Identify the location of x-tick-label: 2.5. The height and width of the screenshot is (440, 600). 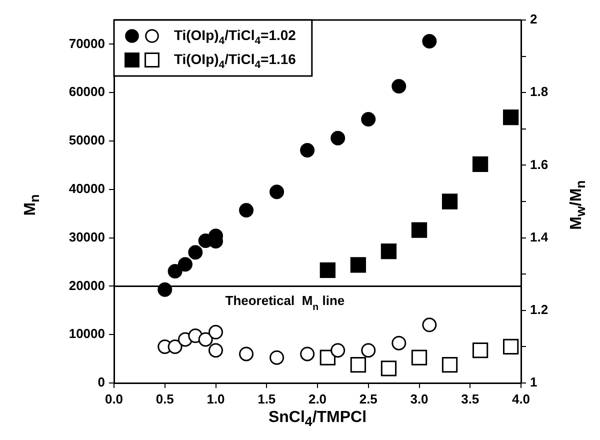
(368, 398).